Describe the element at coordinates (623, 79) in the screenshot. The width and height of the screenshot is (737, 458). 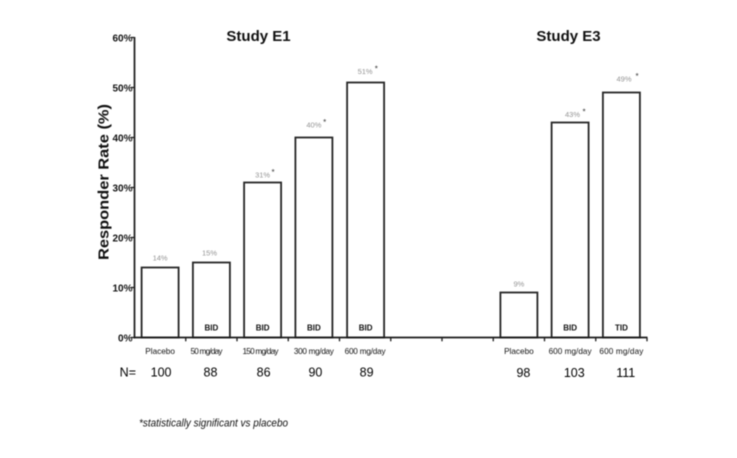
I see `svg-text: 49%` at that location.